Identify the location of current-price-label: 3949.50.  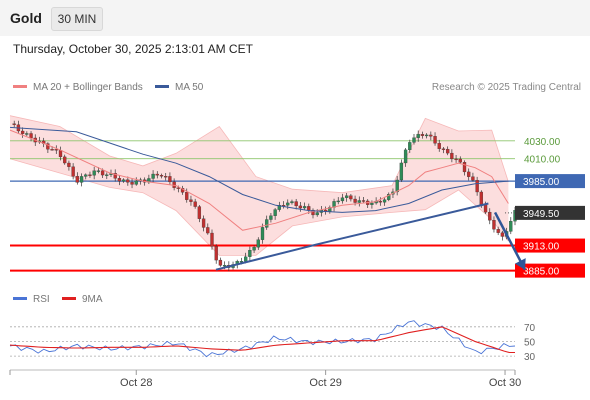
(541, 214).